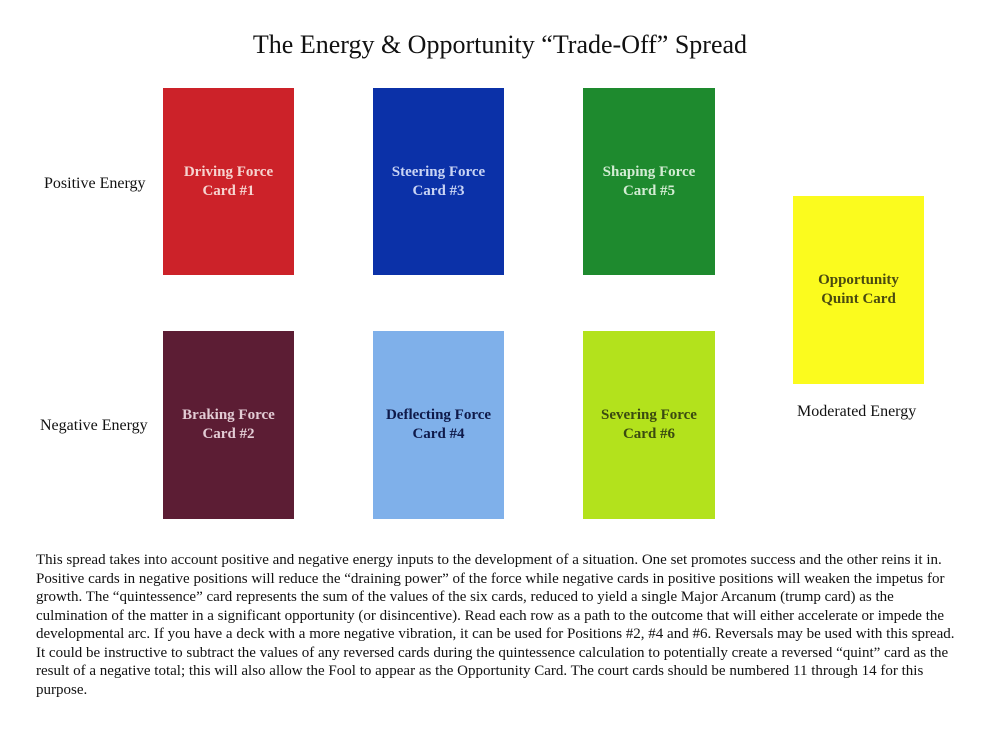  I want to click on card-steering-force: Steering Force Card #3, so click(438, 181).